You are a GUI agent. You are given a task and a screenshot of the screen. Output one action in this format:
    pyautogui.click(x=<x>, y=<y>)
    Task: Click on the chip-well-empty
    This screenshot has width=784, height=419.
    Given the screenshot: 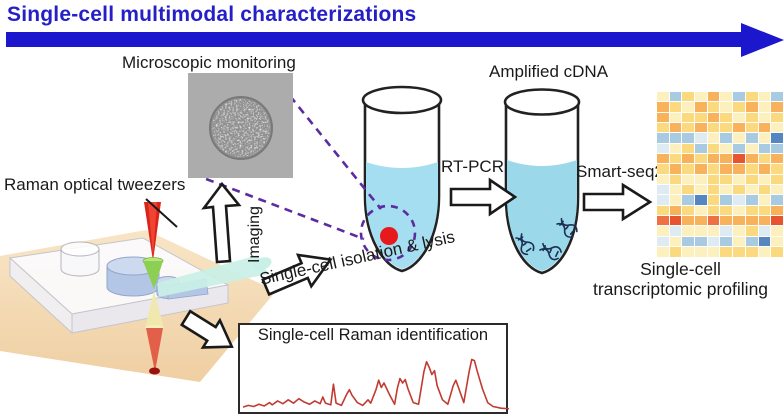 What is the action you would take?
    pyautogui.click(x=80, y=259)
    